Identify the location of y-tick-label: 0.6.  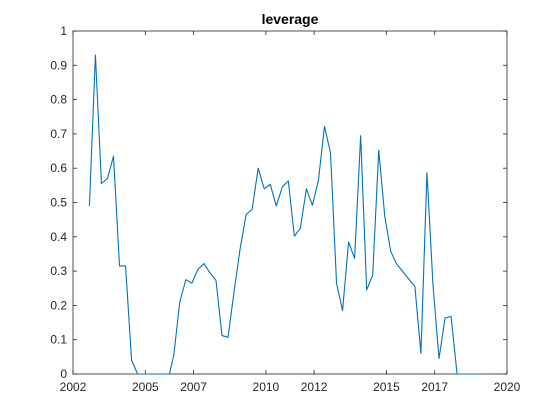
(58, 168).